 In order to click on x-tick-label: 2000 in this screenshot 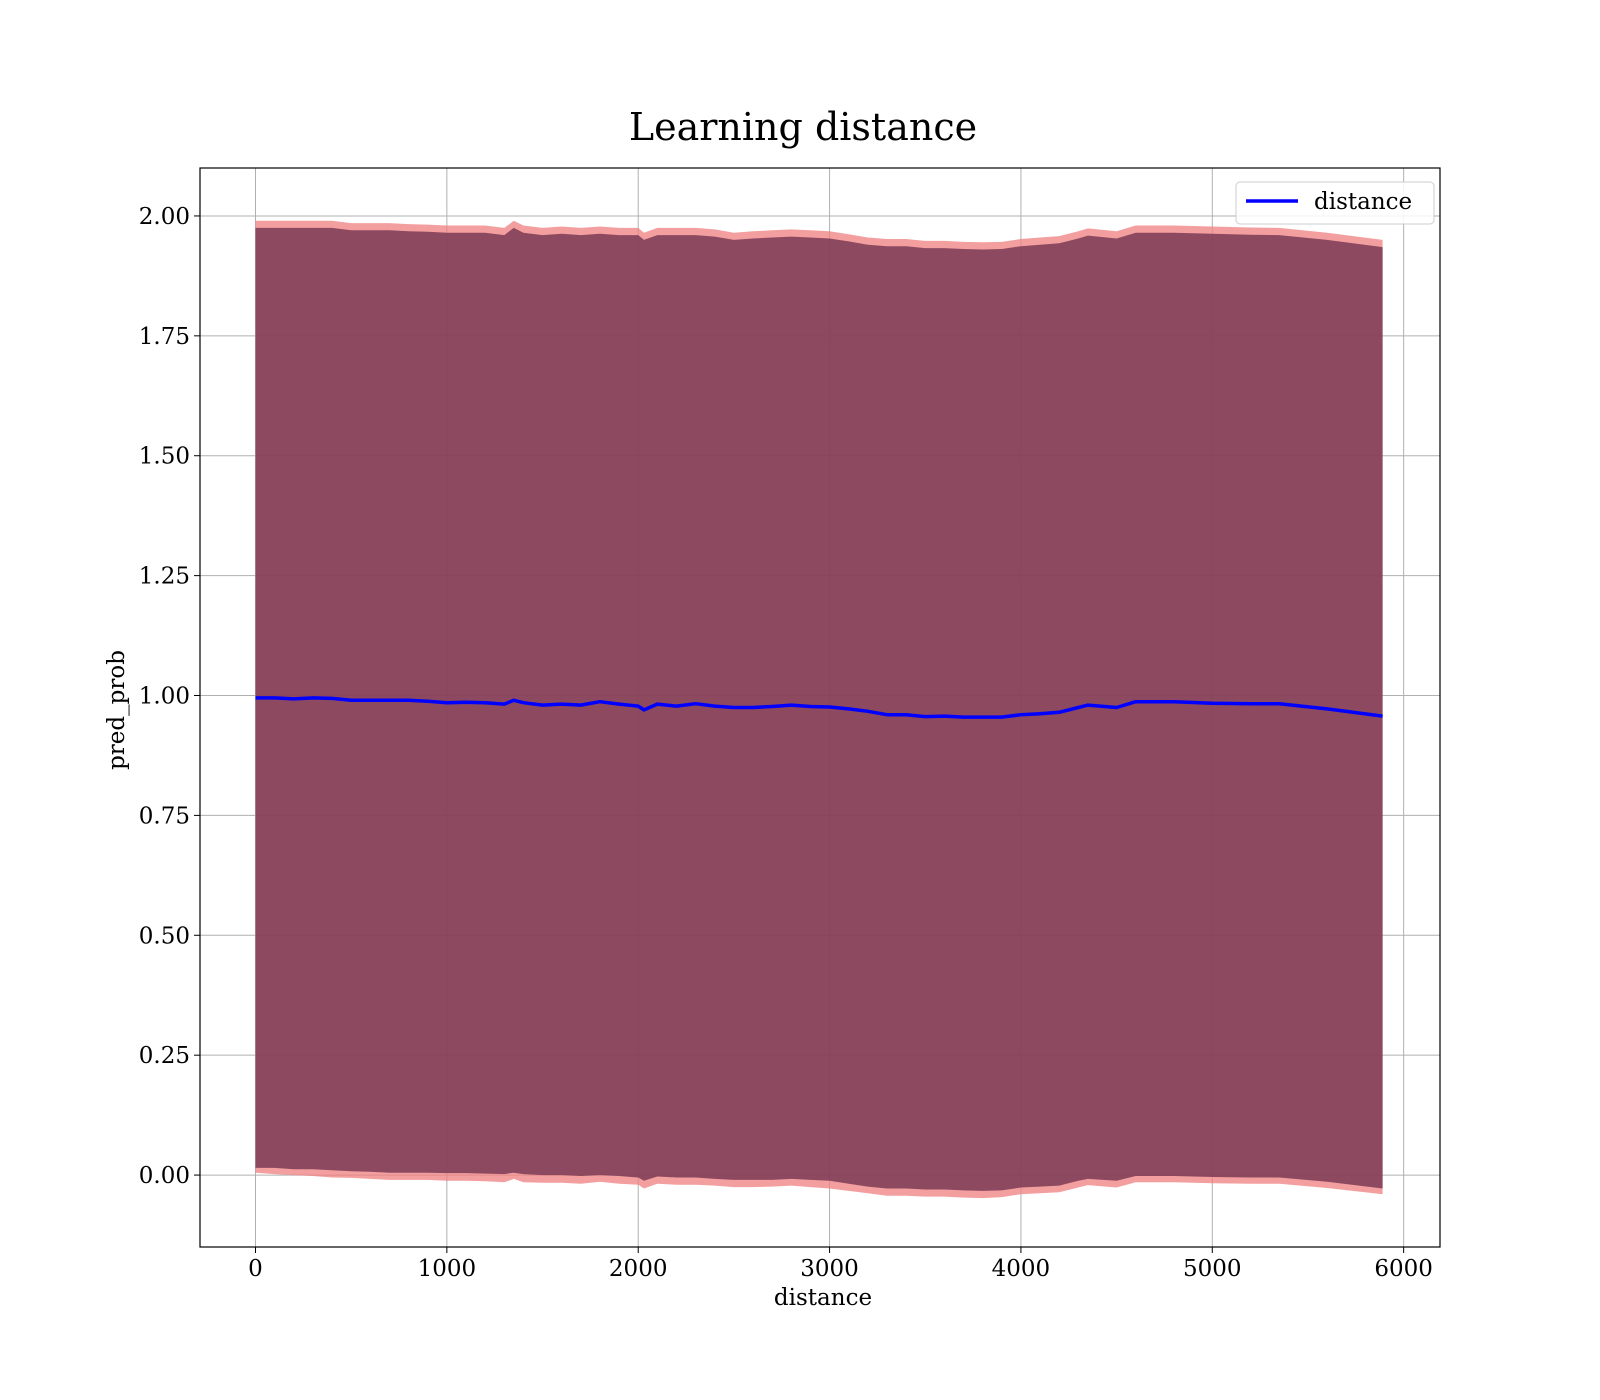, I will do `click(638, 1269)`.